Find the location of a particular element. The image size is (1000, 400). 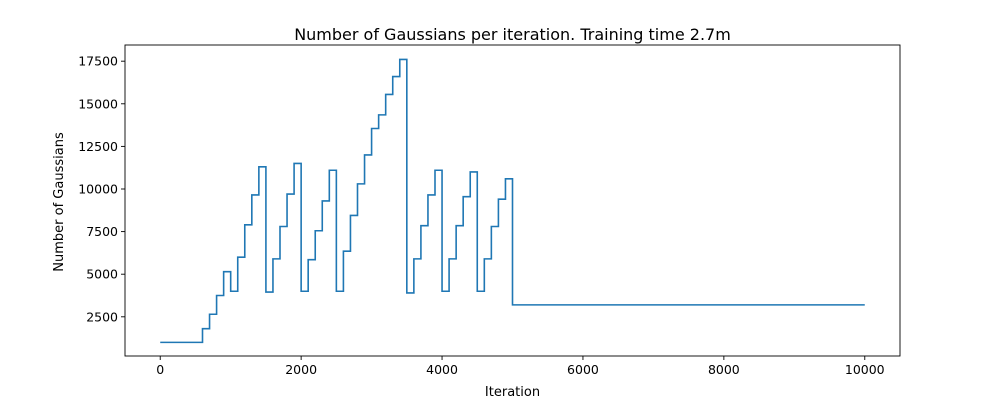

x-tick-label: 4000 is located at coordinates (442, 369).